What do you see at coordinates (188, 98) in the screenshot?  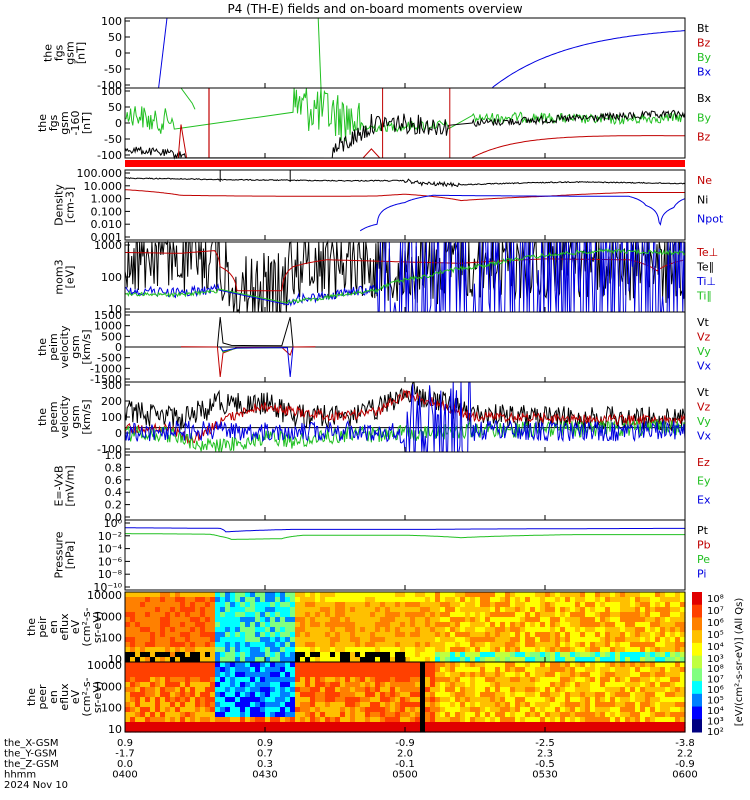 I see `series-By` at bounding box center [188, 98].